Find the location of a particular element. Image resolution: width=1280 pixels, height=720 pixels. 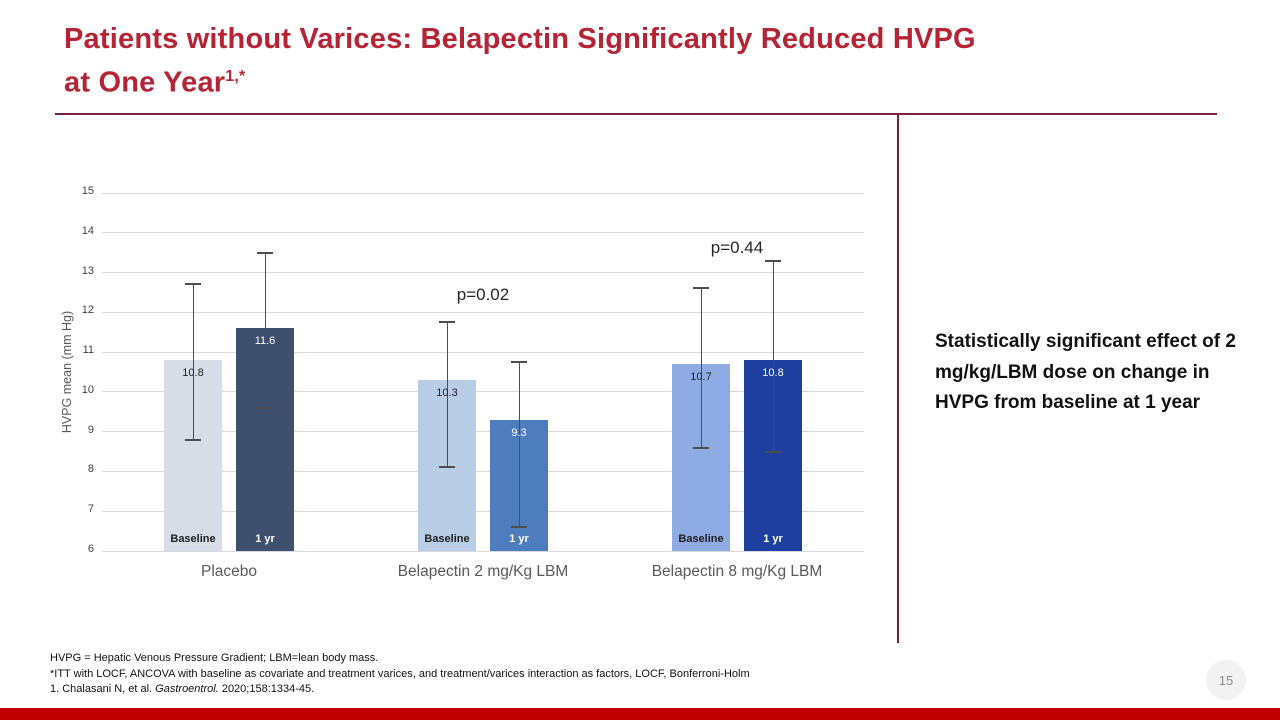

citation-journal: Gastroentrol. is located at coordinates (187, 689).